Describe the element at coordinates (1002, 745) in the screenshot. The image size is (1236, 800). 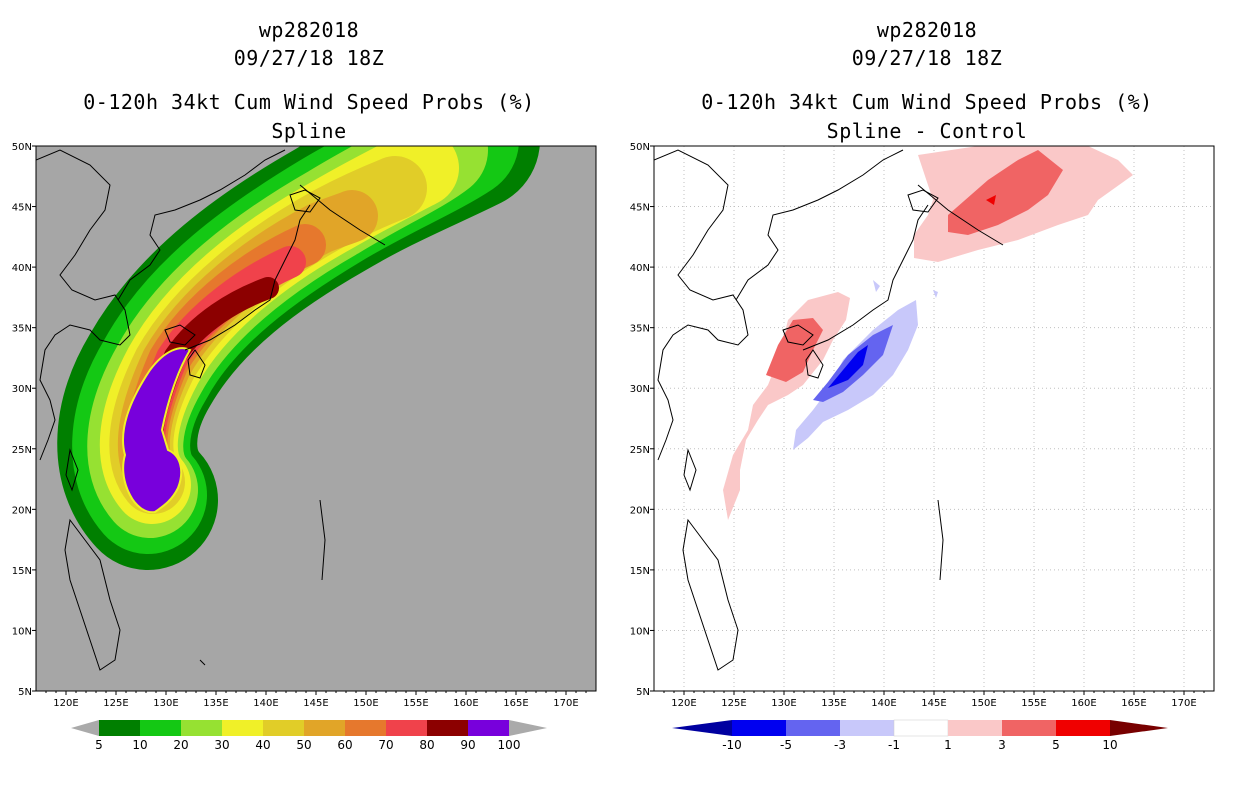
I see `colorbar-label: 3` at that location.